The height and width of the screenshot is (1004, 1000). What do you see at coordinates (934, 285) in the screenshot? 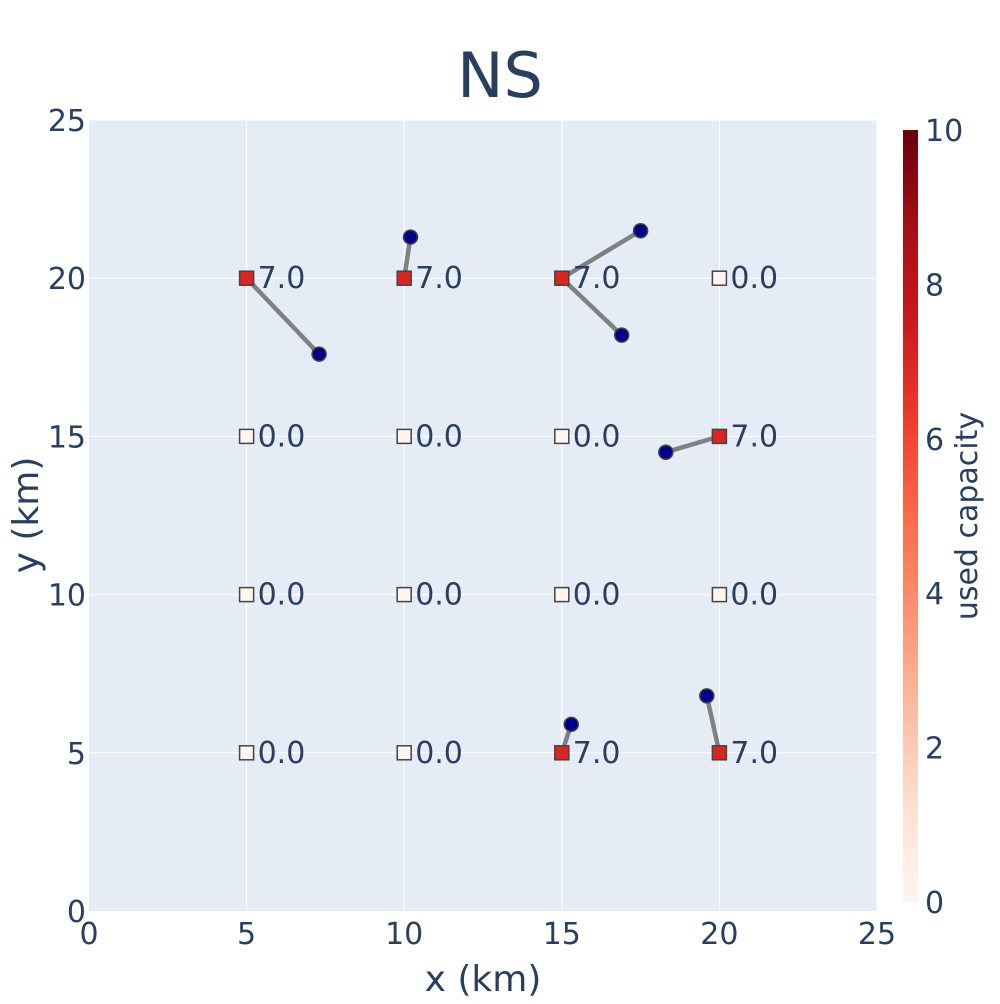
I see `colorbar-tick-label: 8` at bounding box center [934, 285].